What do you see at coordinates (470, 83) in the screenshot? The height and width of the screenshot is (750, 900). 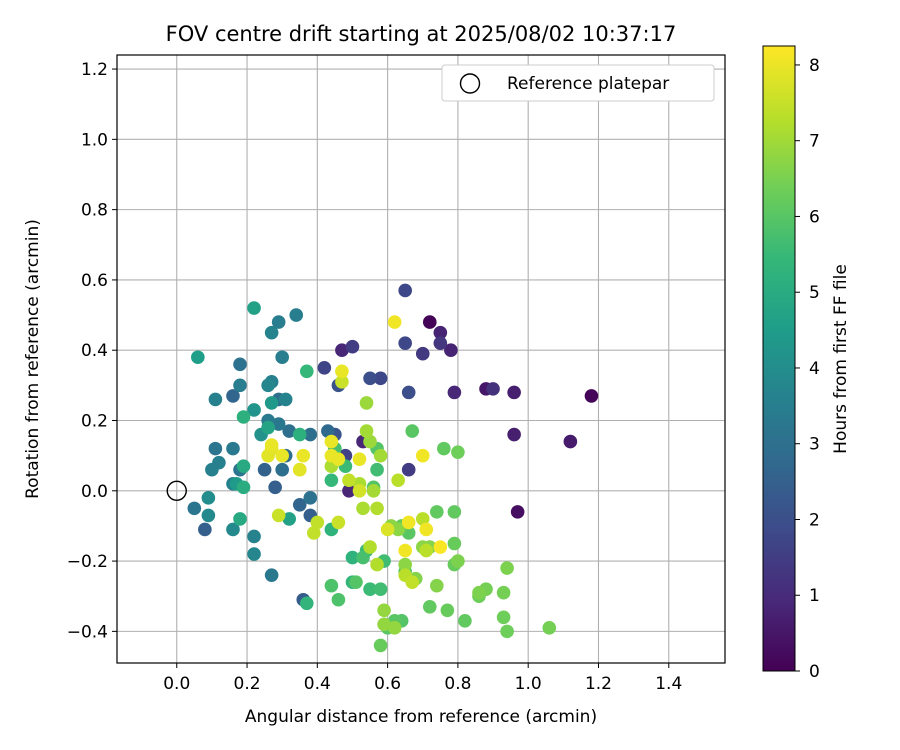 I see `legend-marker-icon` at bounding box center [470, 83].